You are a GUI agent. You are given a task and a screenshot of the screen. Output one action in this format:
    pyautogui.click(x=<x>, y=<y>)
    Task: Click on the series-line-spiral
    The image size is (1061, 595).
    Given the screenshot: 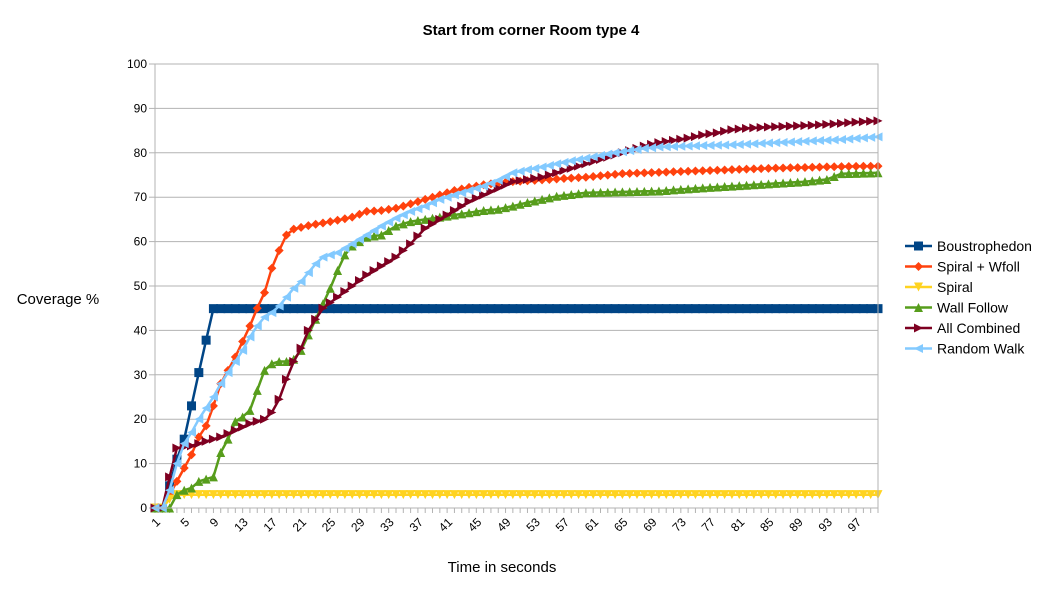 What is the action you would take?
    pyautogui.click(x=516, y=501)
    